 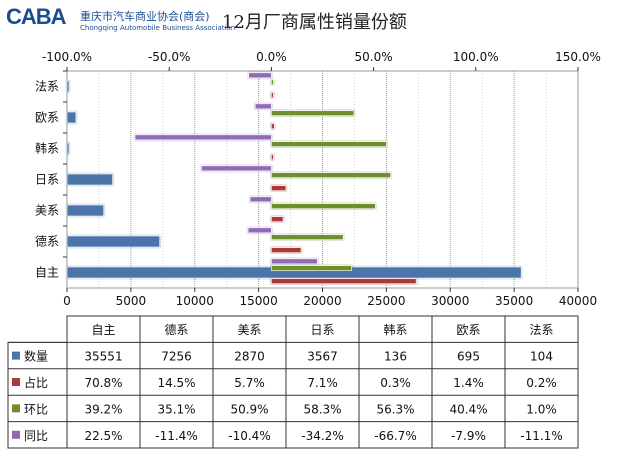 What do you see at coordinates (541, 409) in the screenshot?
I see `table-cell: 1.0%` at bounding box center [541, 409].